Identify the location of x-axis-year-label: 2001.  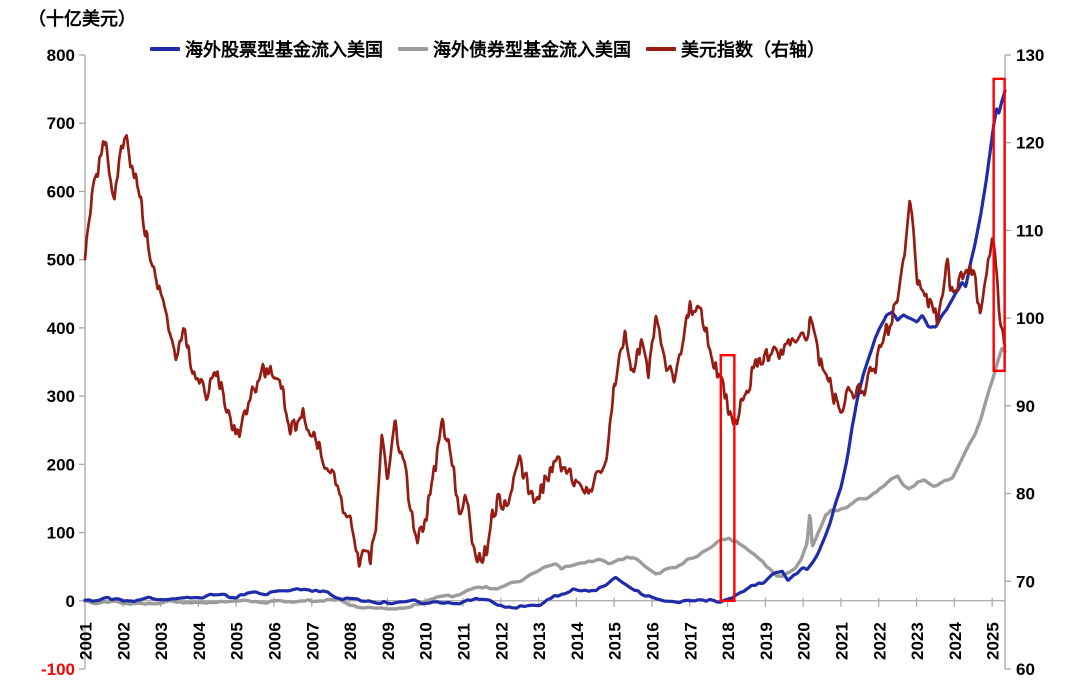
(86, 641).